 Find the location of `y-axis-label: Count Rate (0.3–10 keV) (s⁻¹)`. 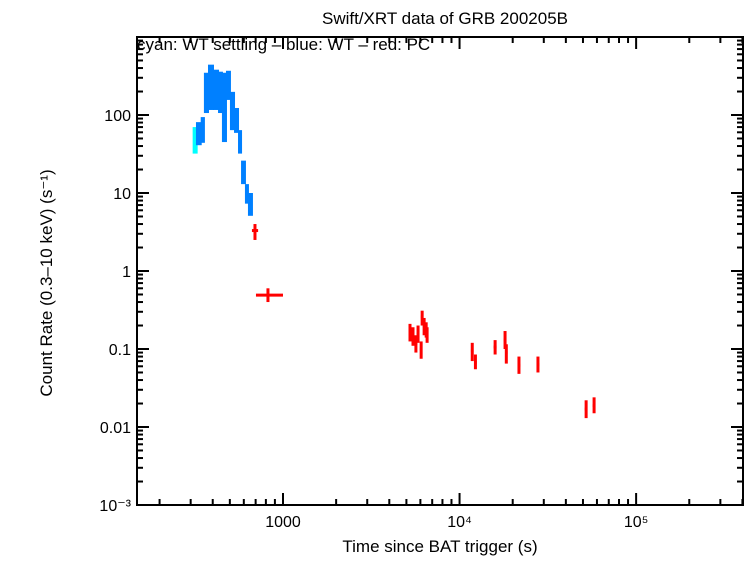

y-axis-label: Count Rate (0.3–10 keV) (s⁻¹) is located at coordinates (46, 282).